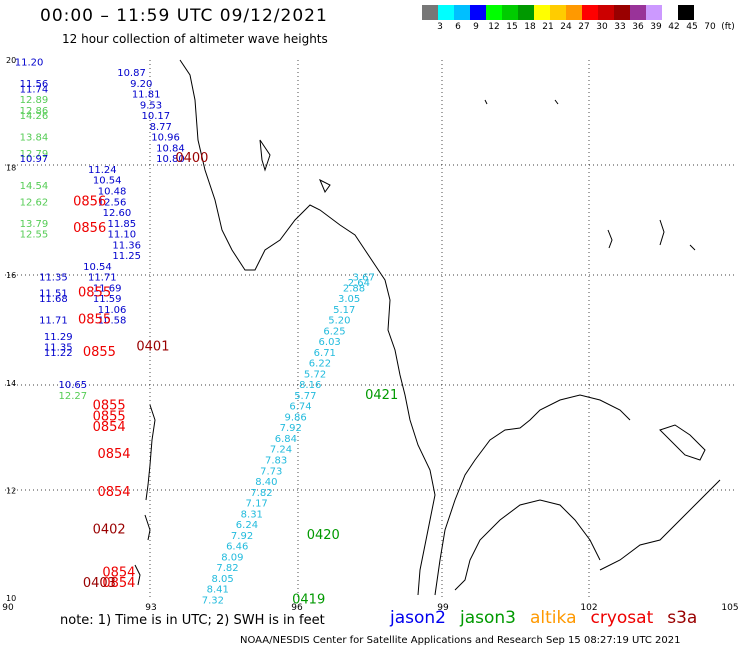  Describe the element at coordinates (34, 84) in the screenshot. I see `swh-value: 11.56` at that location.